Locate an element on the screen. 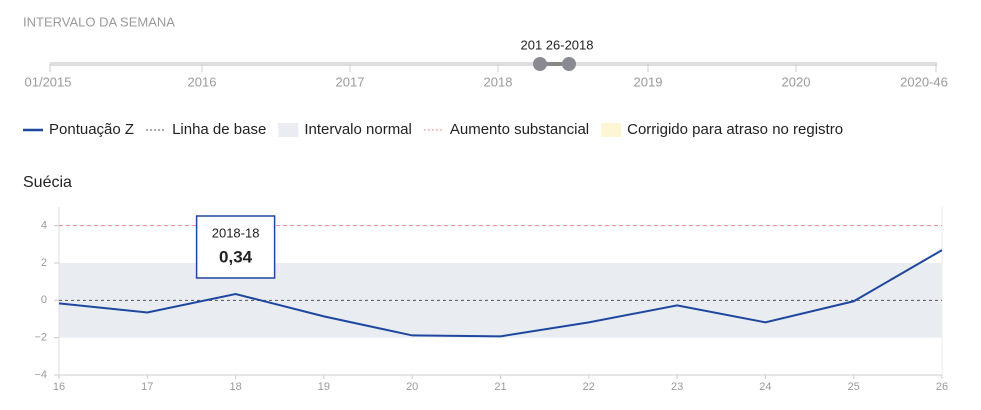 The image size is (981, 410). x-tick-label: 19 is located at coordinates (324, 387).